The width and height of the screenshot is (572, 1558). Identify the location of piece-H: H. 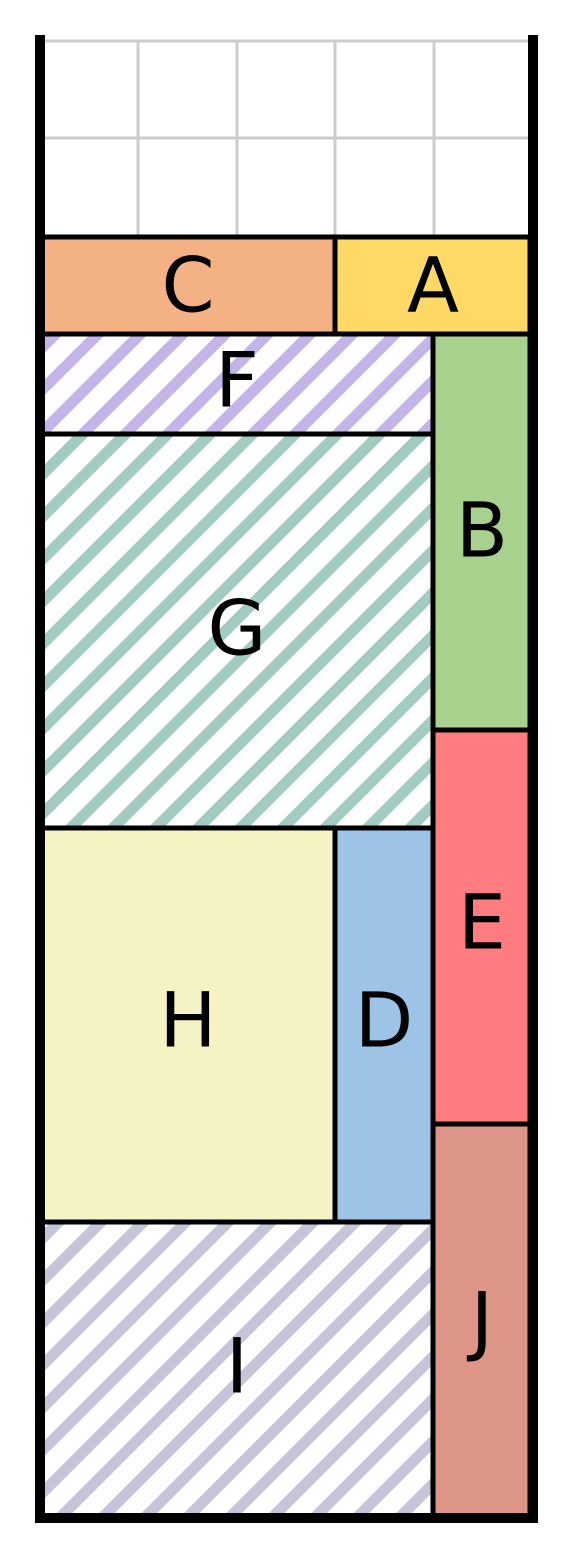
(188, 1025).